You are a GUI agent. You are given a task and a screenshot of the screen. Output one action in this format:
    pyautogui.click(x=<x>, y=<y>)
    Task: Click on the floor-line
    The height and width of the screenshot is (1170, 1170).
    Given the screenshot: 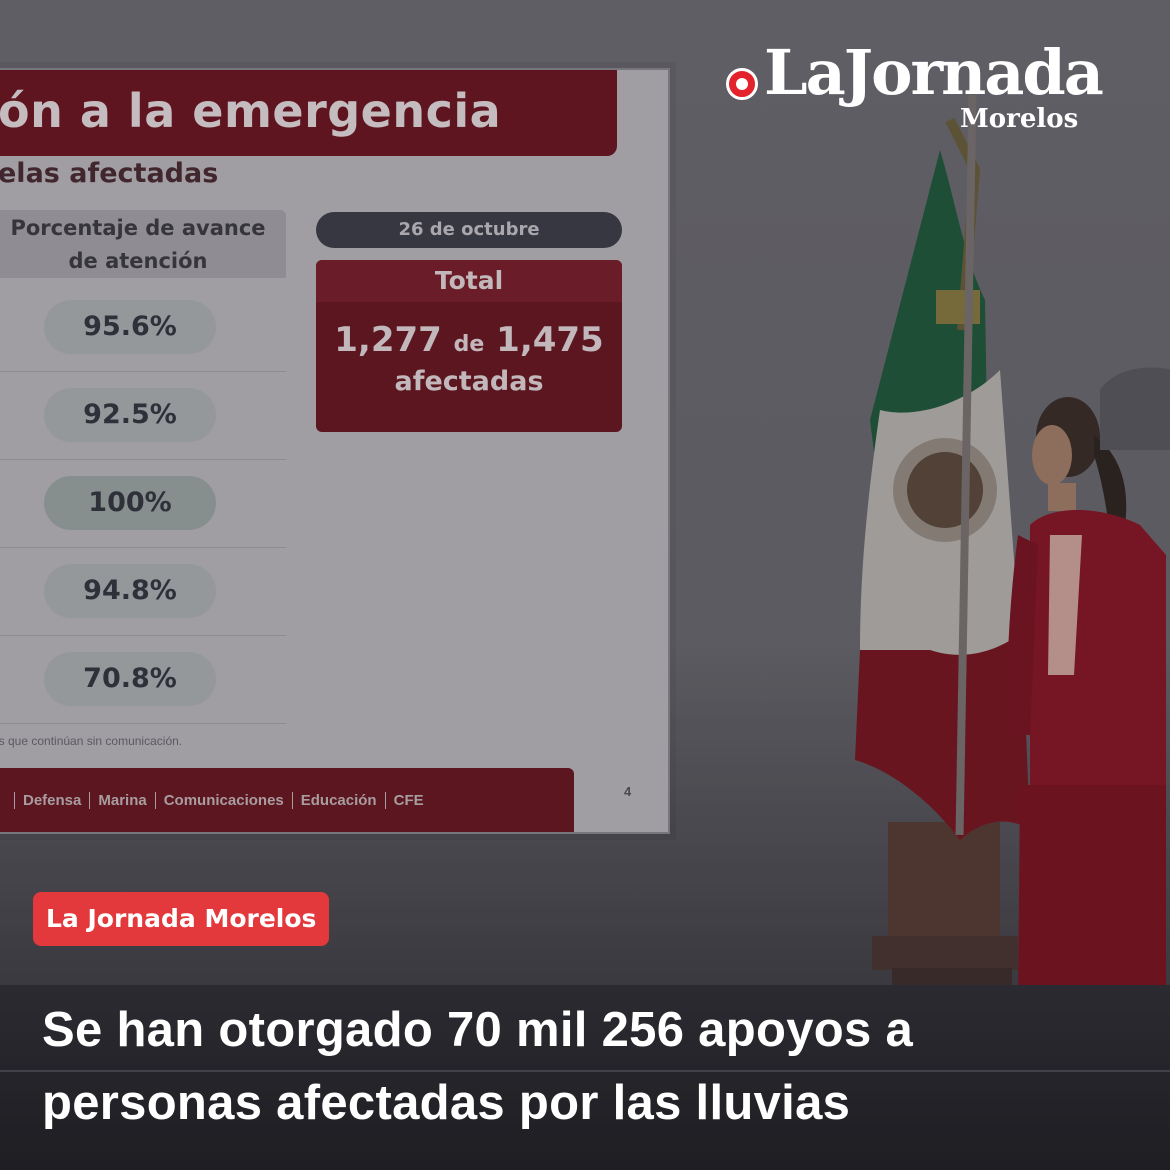 What is the action you would take?
    pyautogui.click(x=585, y=1071)
    